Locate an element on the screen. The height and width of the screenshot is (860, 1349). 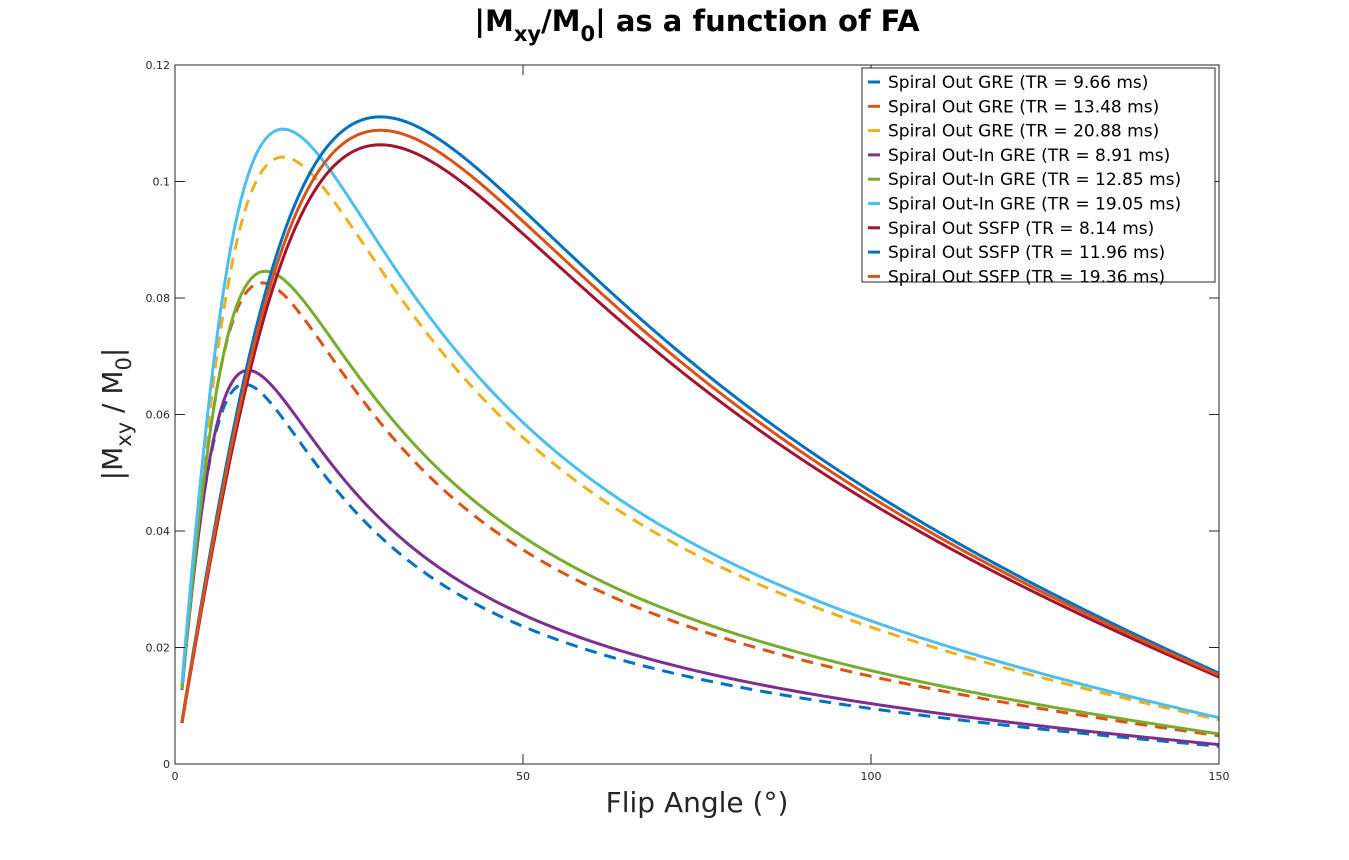
y-tick-label: 0.06 is located at coordinates (158, 415).